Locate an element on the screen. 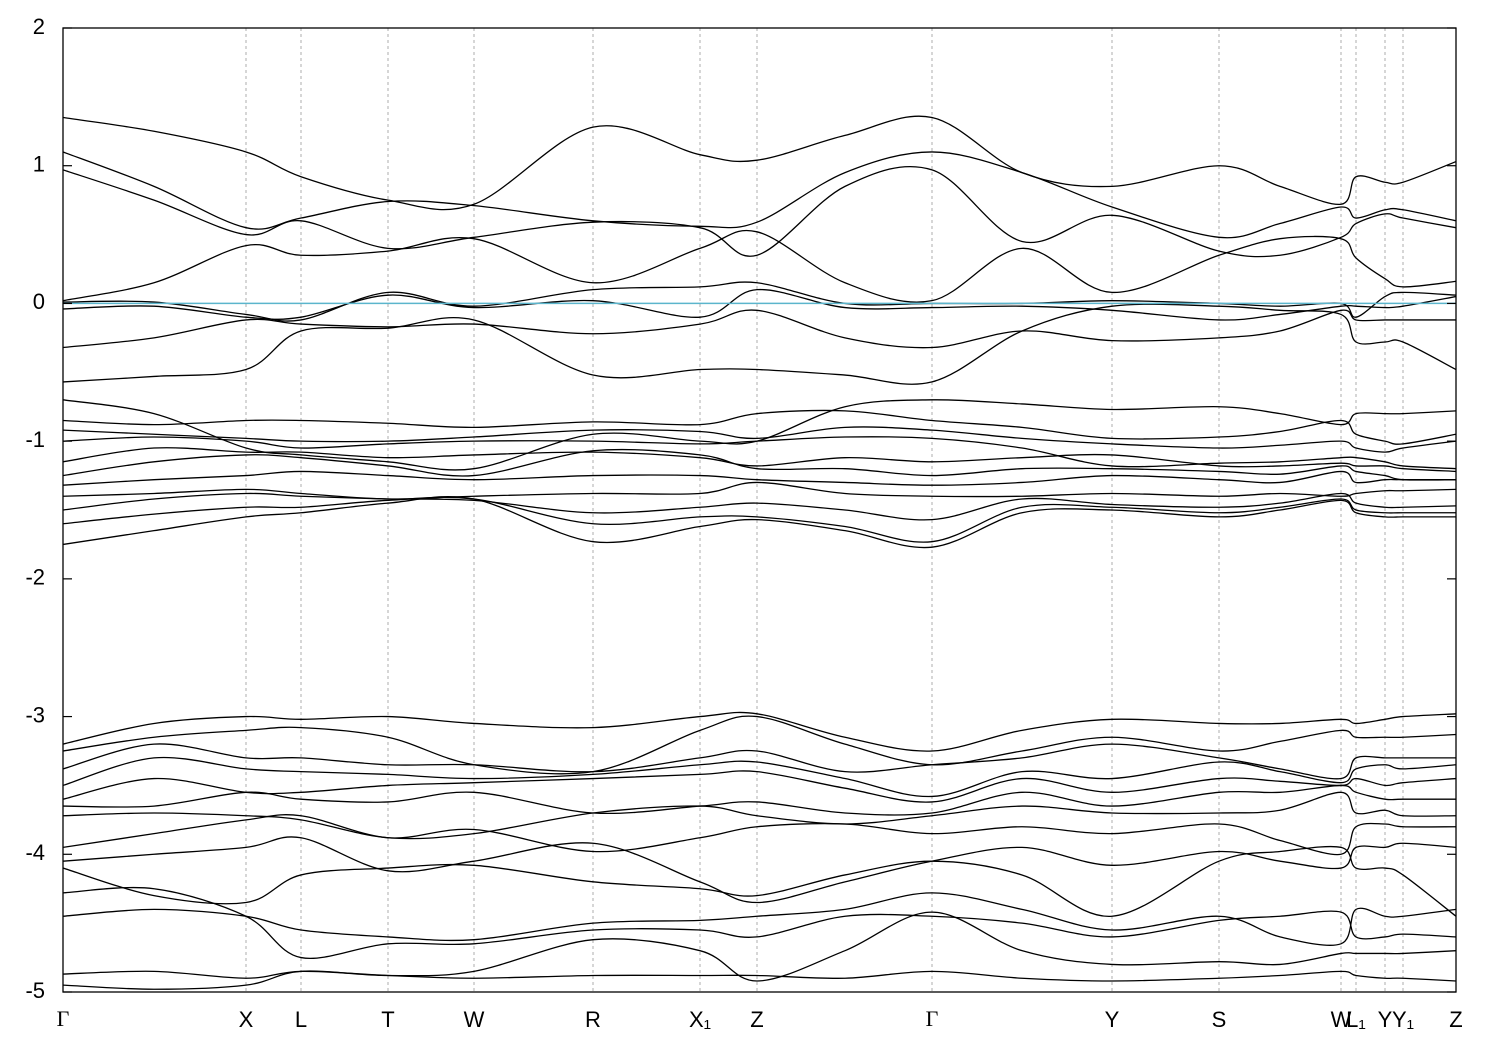 This screenshot has width=1500, height=1050. y-tick-label: -5 is located at coordinates (35, 990).